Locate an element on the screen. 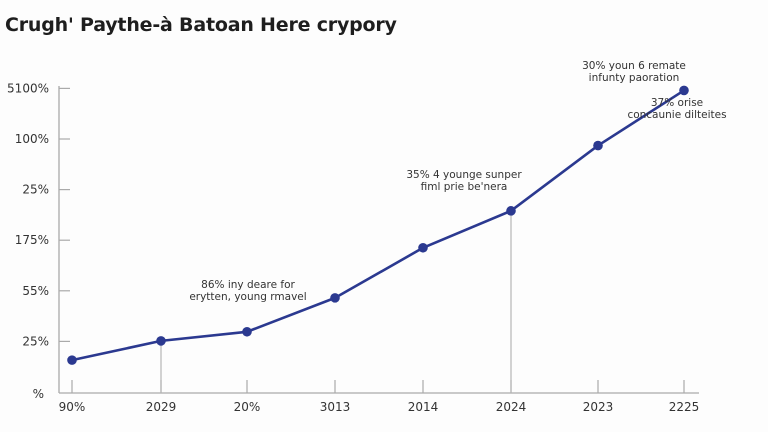 The height and width of the screenshot is (432, 768). x-tick-label: 90% is located at coordinates (72, 407).